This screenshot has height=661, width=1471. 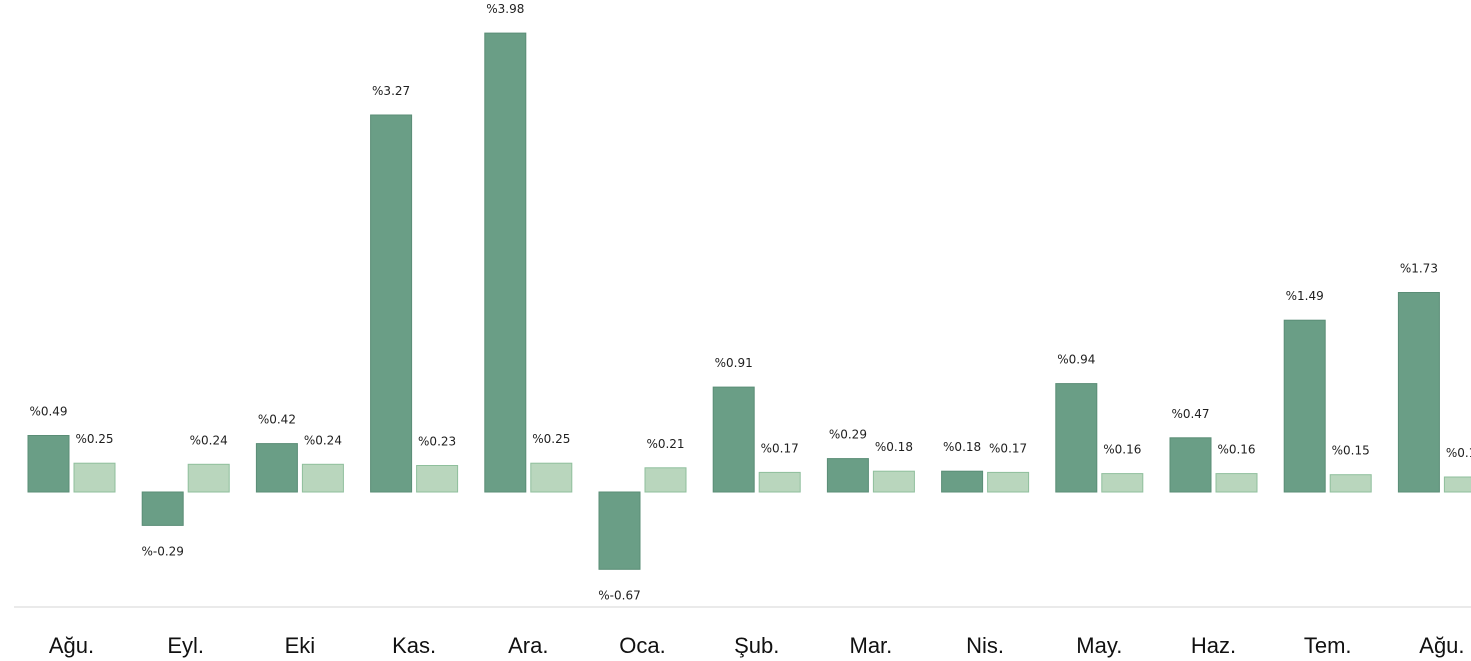 I want to click on category-label-6: Şub., so click(x=756, y=645).